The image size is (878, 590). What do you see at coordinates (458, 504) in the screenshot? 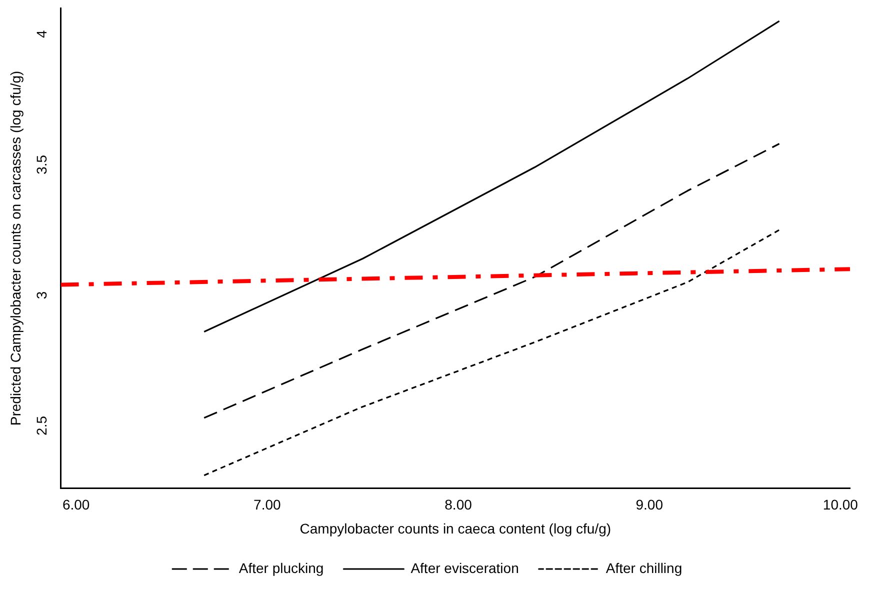
I see `x-tick-label: 8.00` at bounding box center [458, 504].